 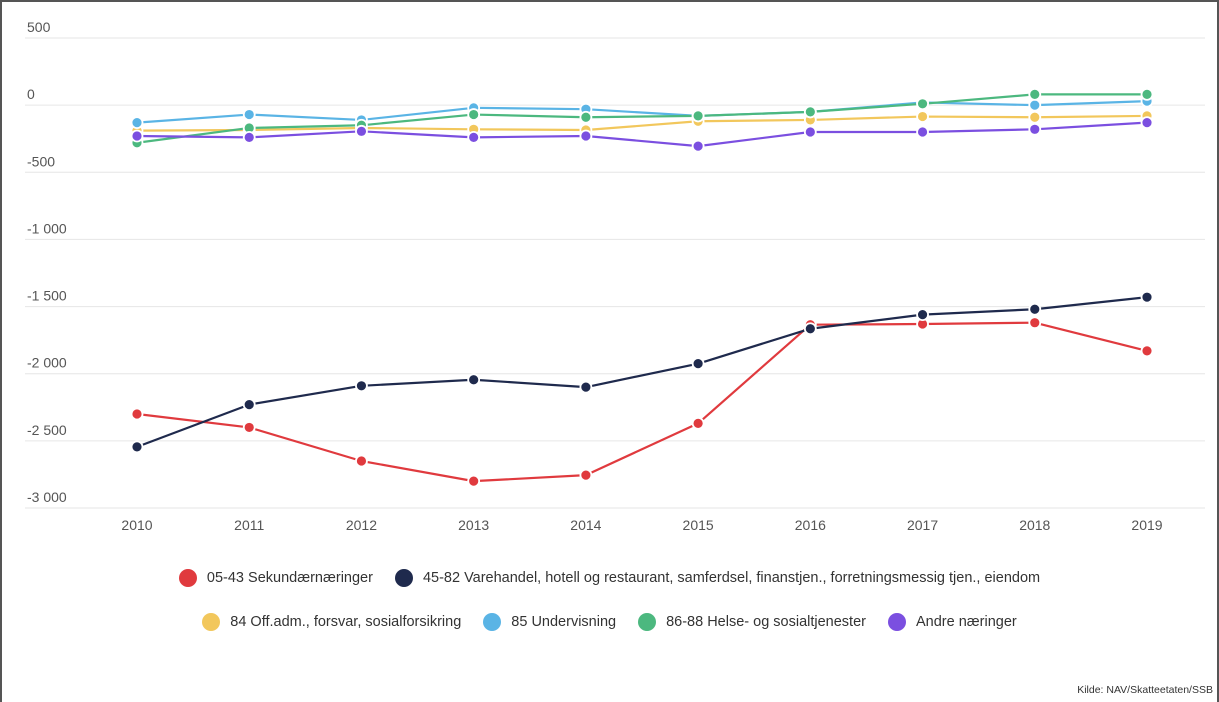 What do you see at coordinates (39, 27) in the screenshot?
I see `y-tick-label: 500` at bounding box center [39, 27].